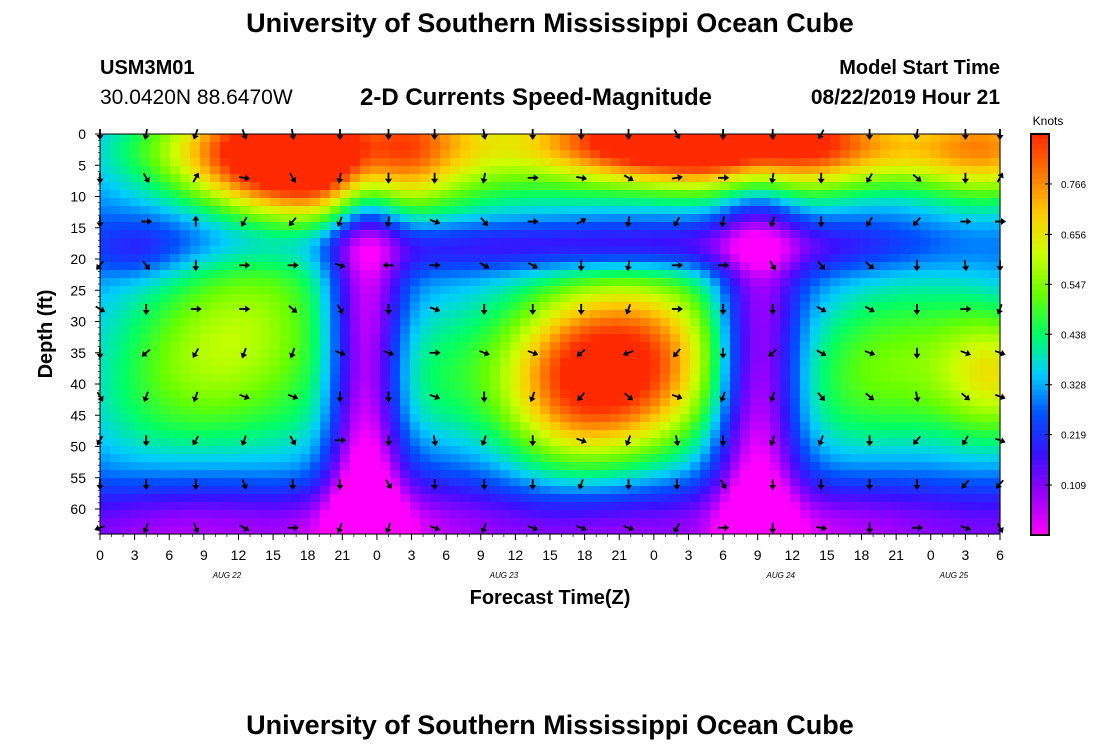 This screenshot has width=1100, height=750. What do you see at coordinates (862, 555) in the screenshot?
I see `x-tick-label: 18` at bounding box center [862, 555].